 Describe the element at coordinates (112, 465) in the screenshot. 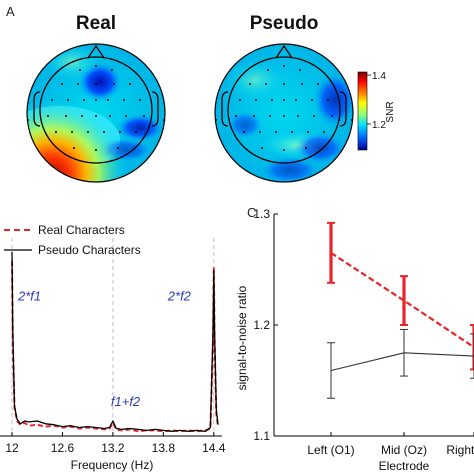

I see `b-xlabel: Frequency (Hz)` at that location.